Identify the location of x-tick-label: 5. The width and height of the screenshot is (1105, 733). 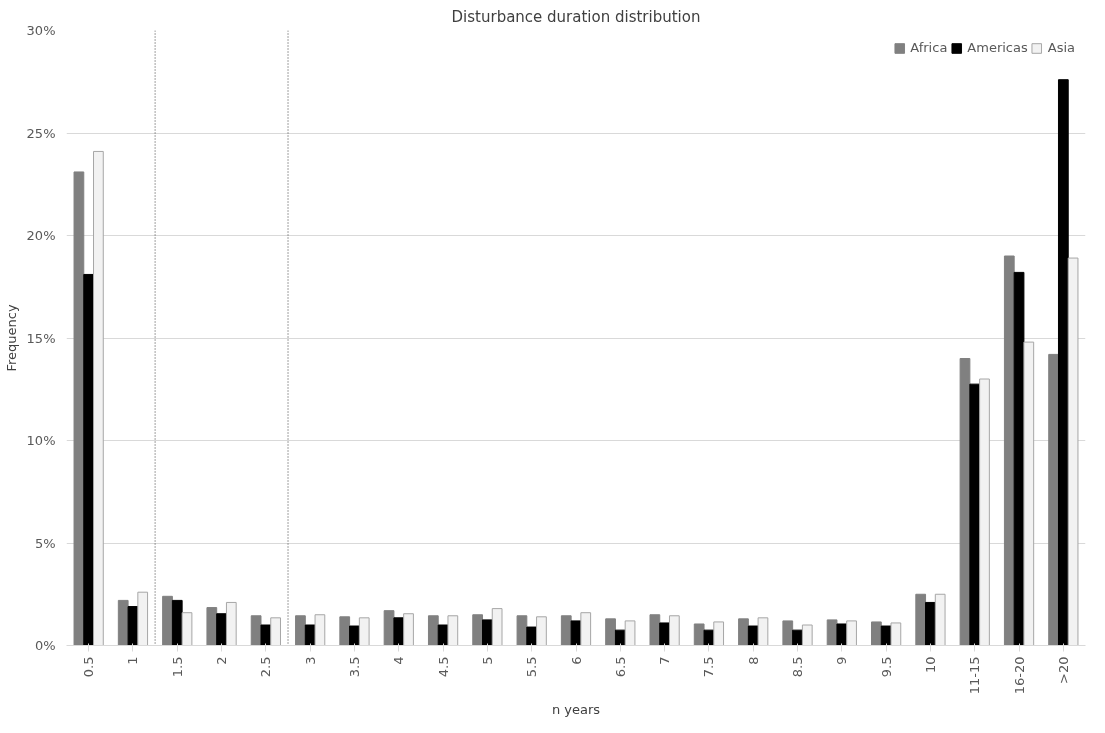
(487, 660).